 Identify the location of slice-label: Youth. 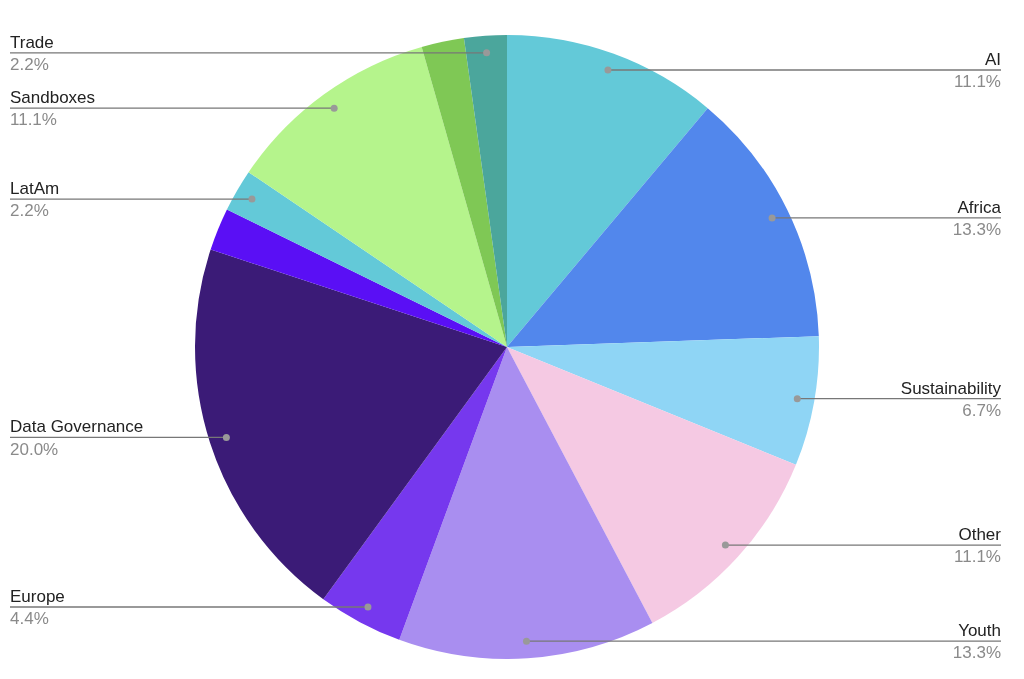
(979, 631).